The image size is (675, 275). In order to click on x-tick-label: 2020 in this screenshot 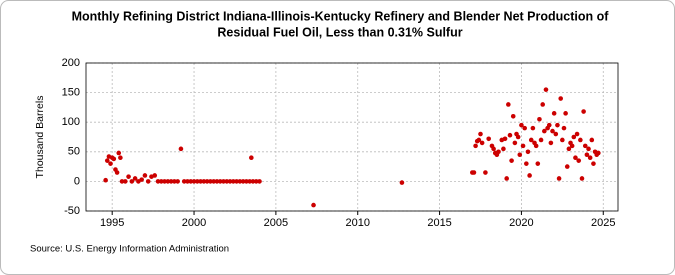, I will do `click(521, 223)`.